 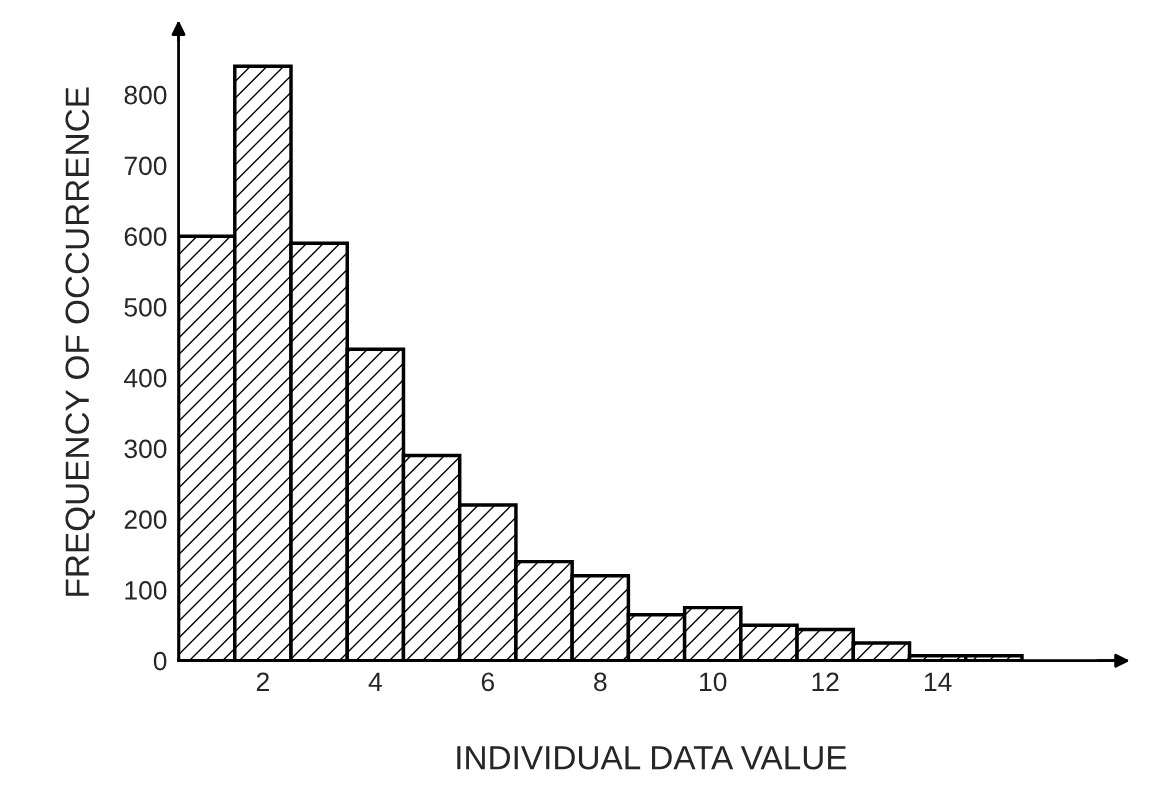 What do you see at coordinates (375, 681) in the screenshot?
I see `x-tick-label: 4` at bounding box center [375, 681].